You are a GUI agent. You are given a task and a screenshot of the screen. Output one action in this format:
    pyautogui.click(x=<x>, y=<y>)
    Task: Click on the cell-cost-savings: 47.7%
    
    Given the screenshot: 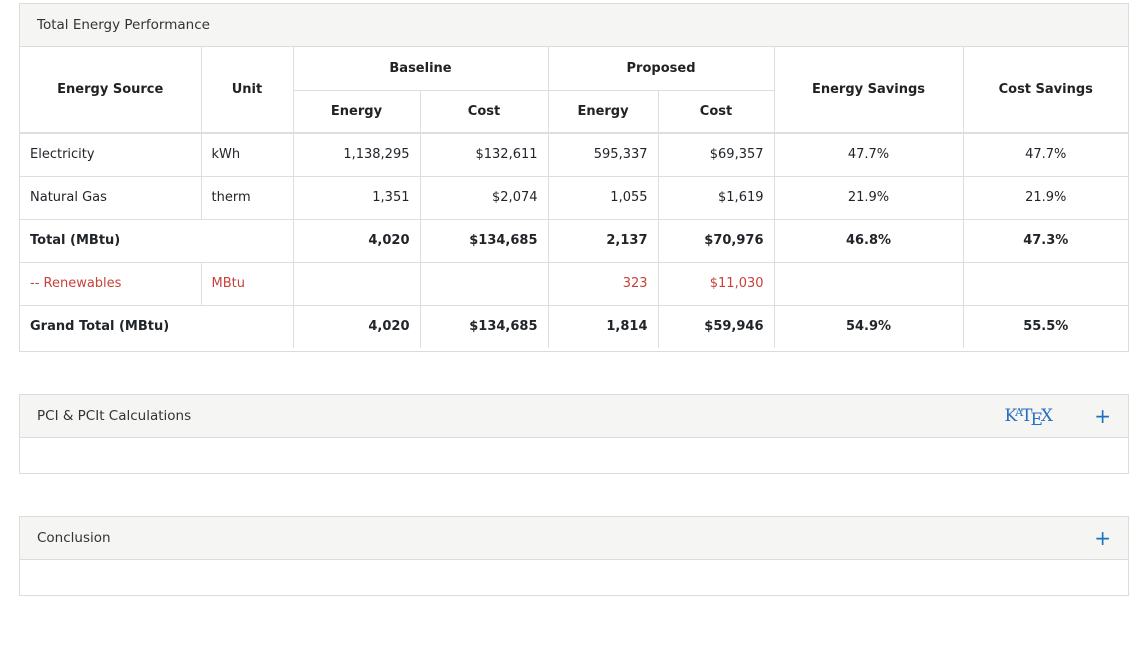 What is the action you would take?
    pyautogui.click(x=1045, y=154)
    